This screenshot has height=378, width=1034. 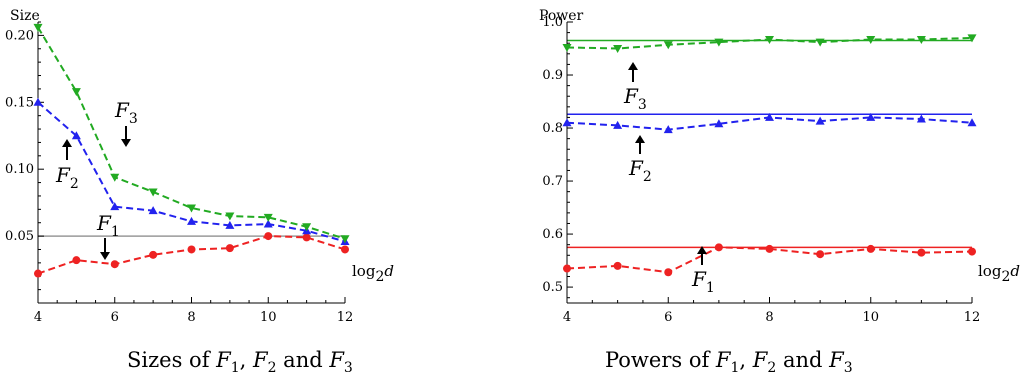 I want to click on y-axis-label: Power, so click(x=561, y=16).